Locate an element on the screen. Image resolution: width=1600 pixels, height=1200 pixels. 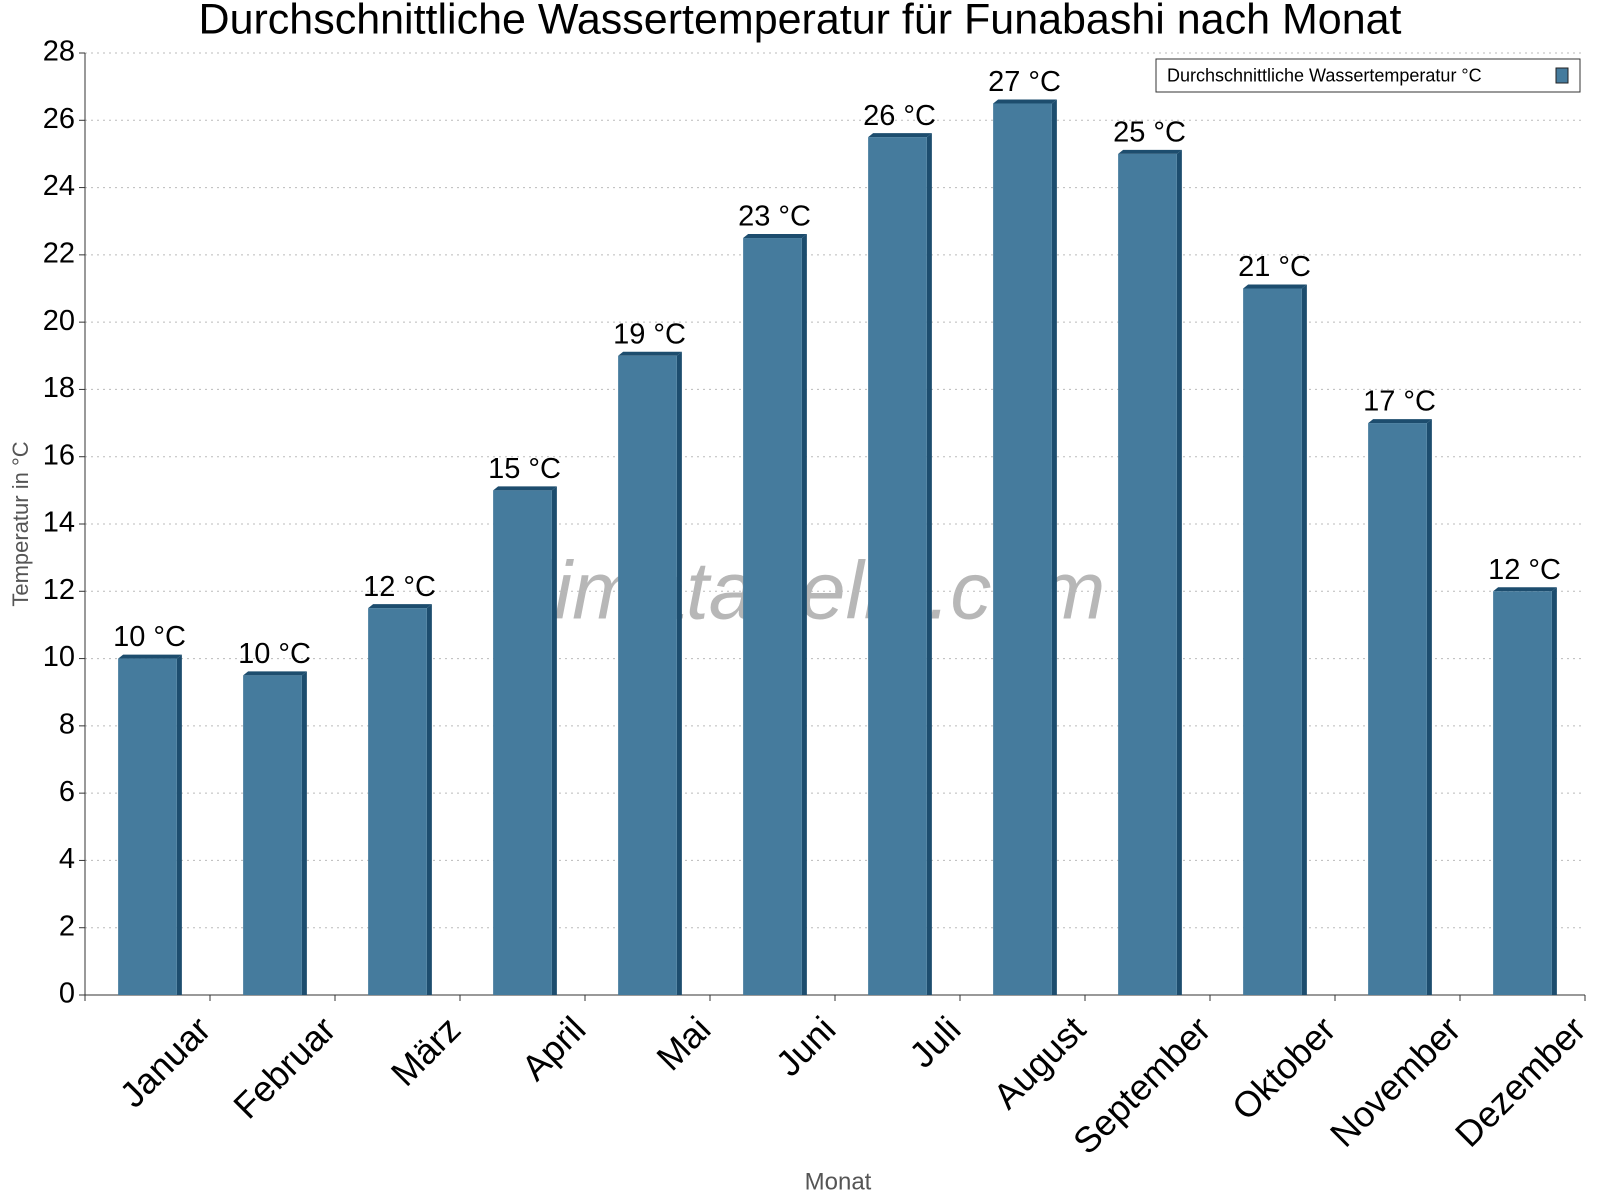
x-axis-label: Monat is located at coordinates (838, 1181).